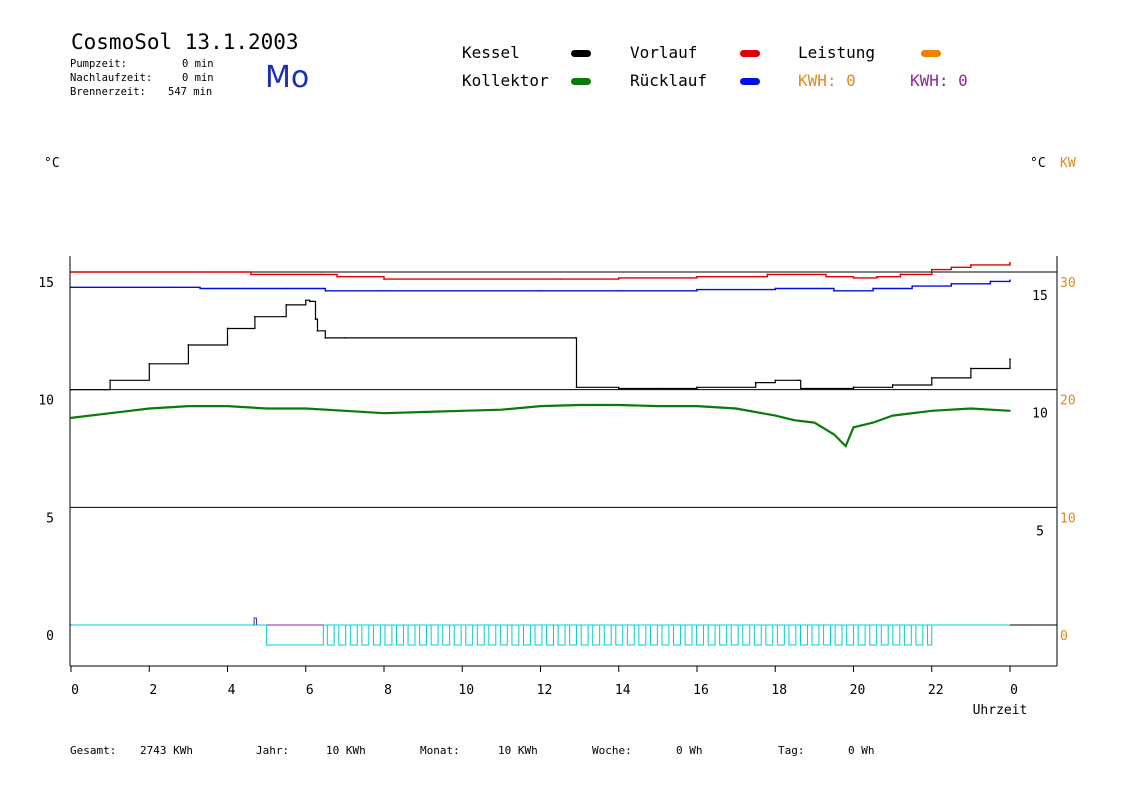 The height and width of the screenshot is (812, 1148). I want to click on series-line-kollektor, so click(540, 426).